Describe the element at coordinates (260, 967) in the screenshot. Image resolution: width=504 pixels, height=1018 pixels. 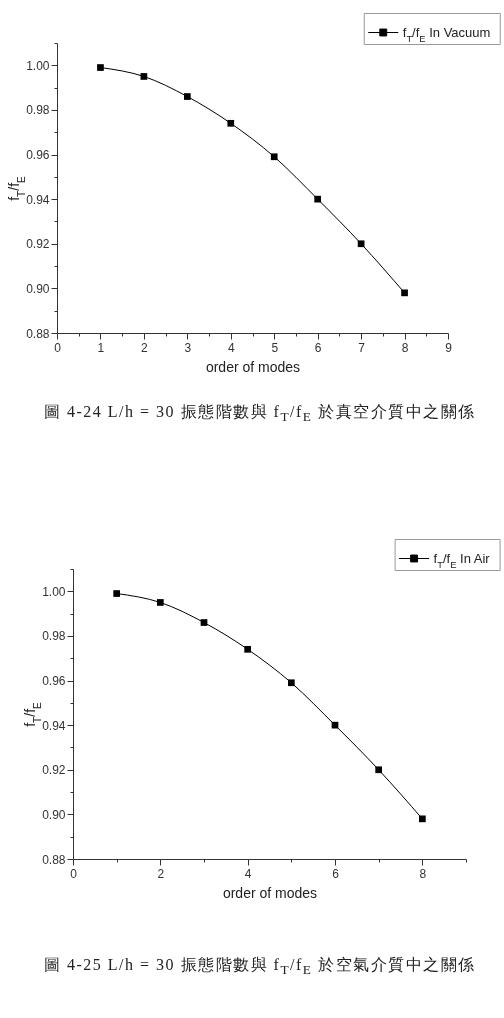
I see `caption: 圖 4-25 L/h = 30 振態階數與 f$_{T}$/f$_{E}$ 於空氣介質中之關係` at that location.